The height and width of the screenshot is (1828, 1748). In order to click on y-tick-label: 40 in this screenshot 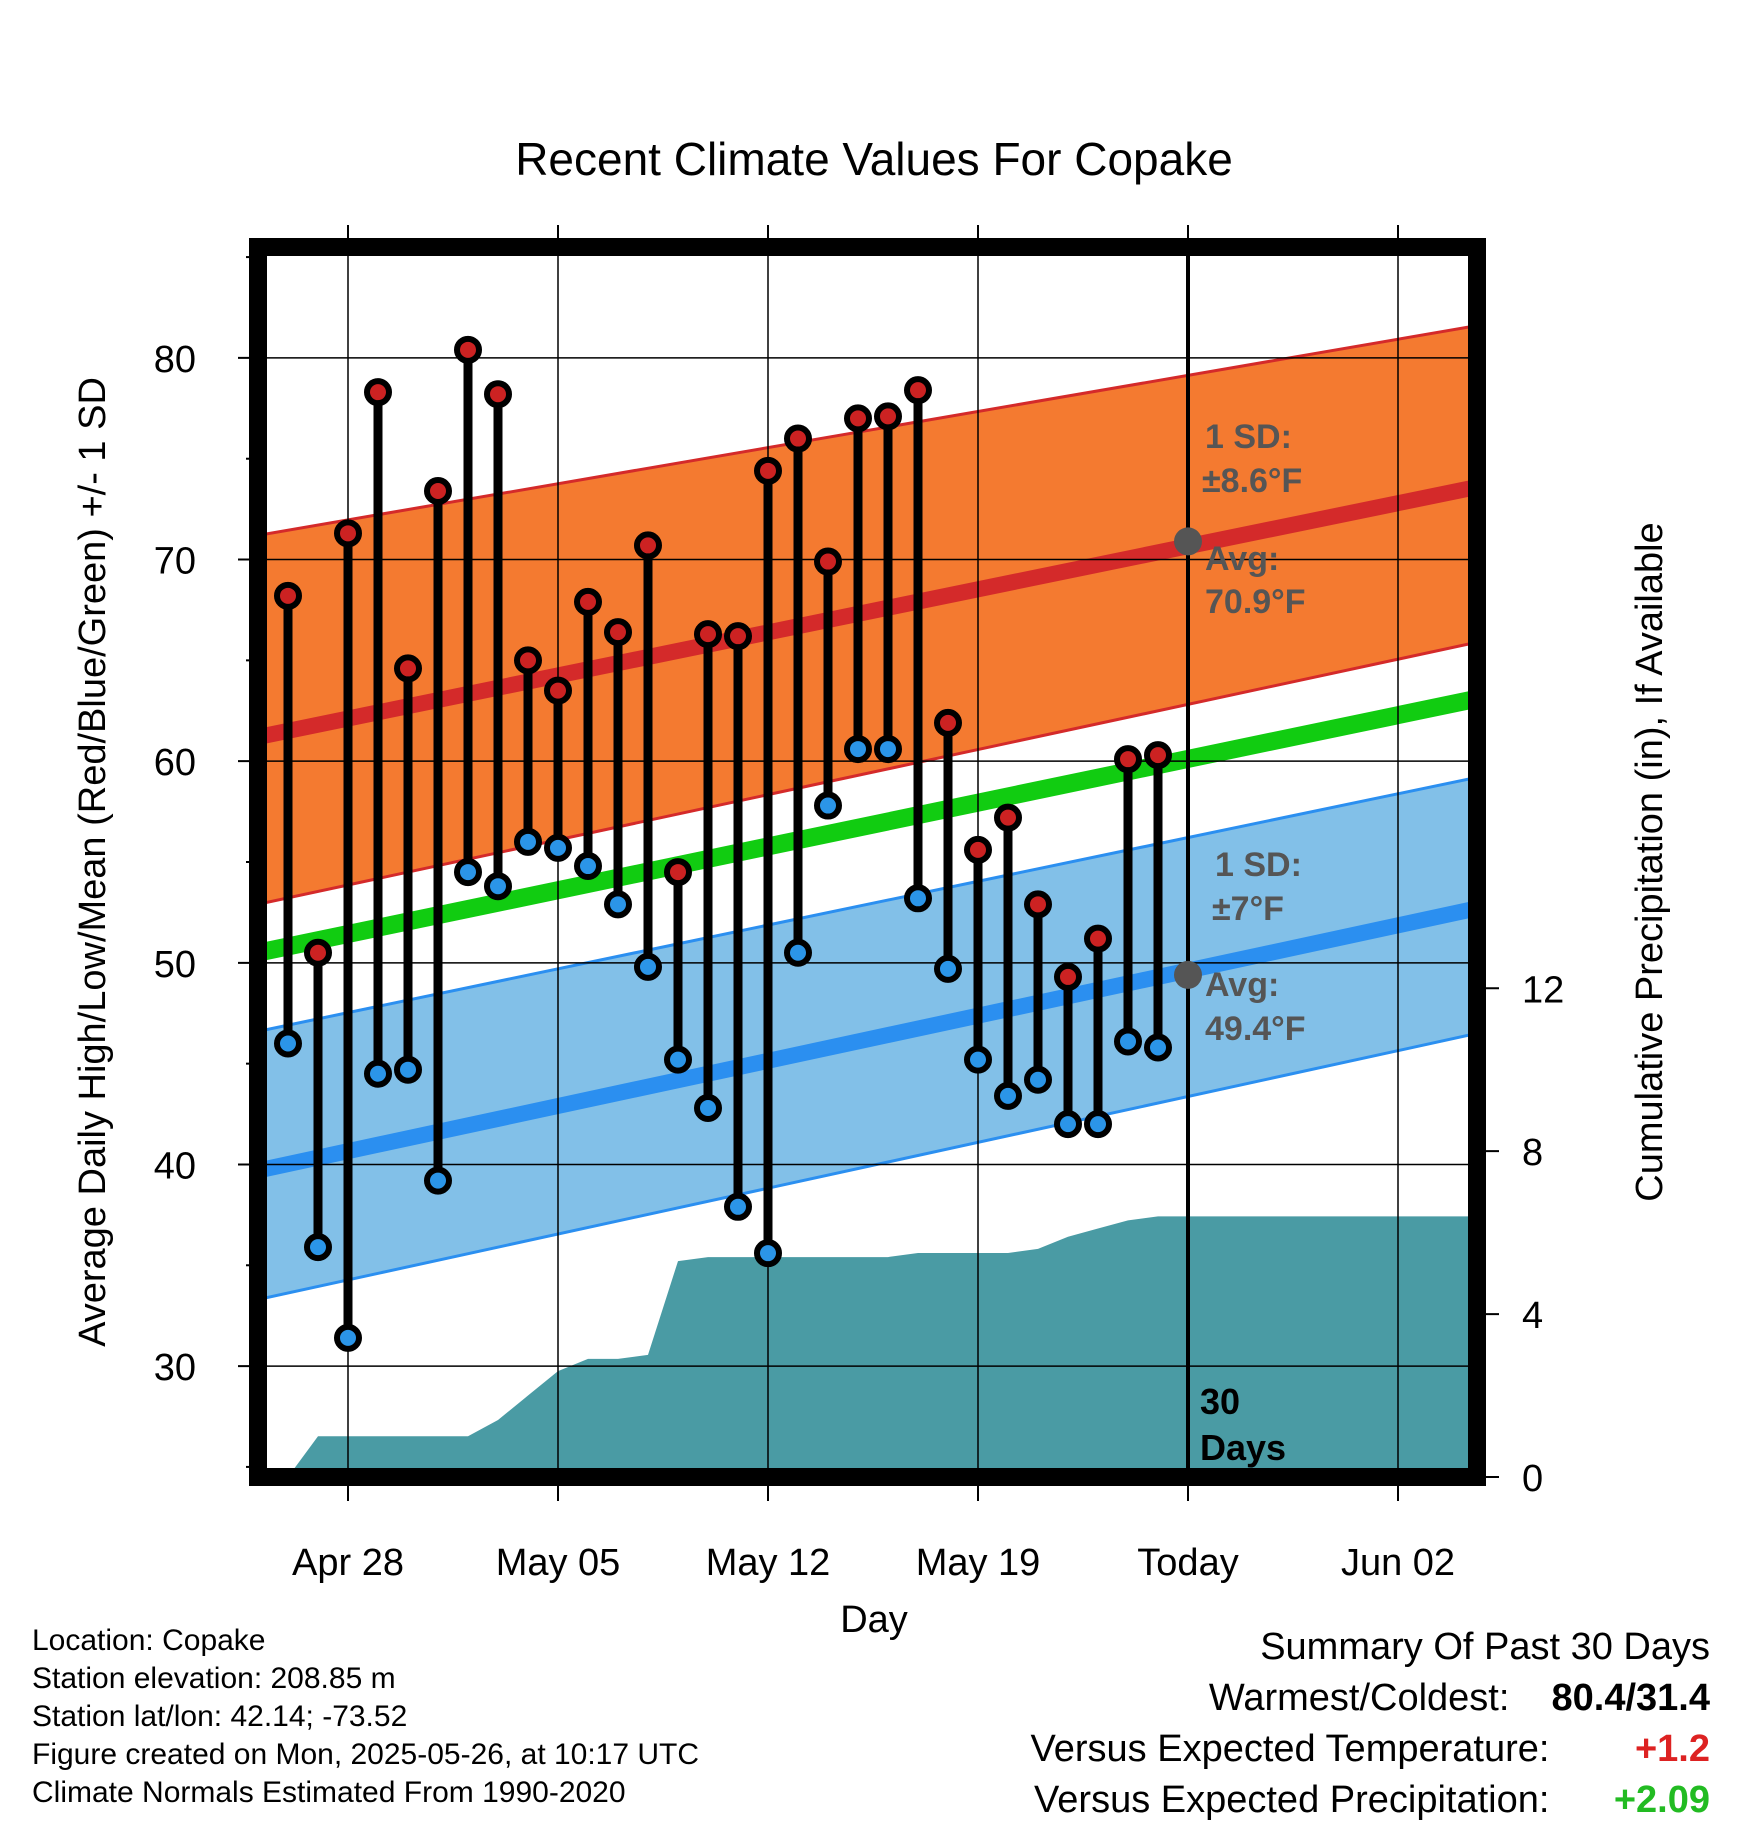, I will do `click(175, 1166)`.